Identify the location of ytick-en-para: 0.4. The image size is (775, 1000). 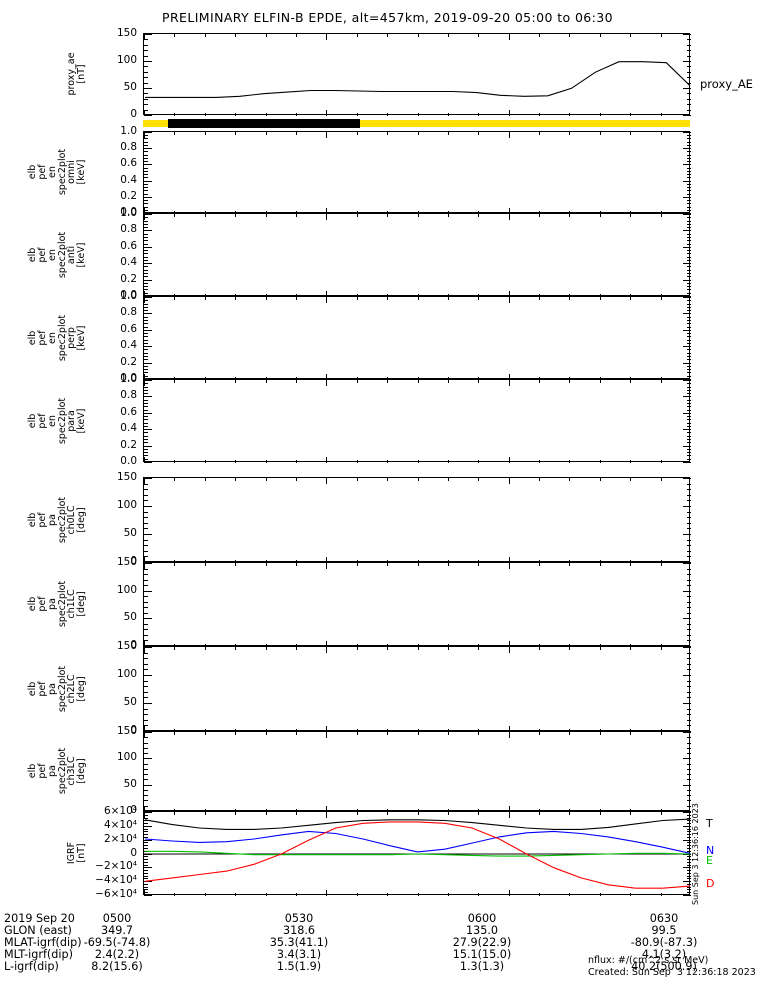
(128, 428).